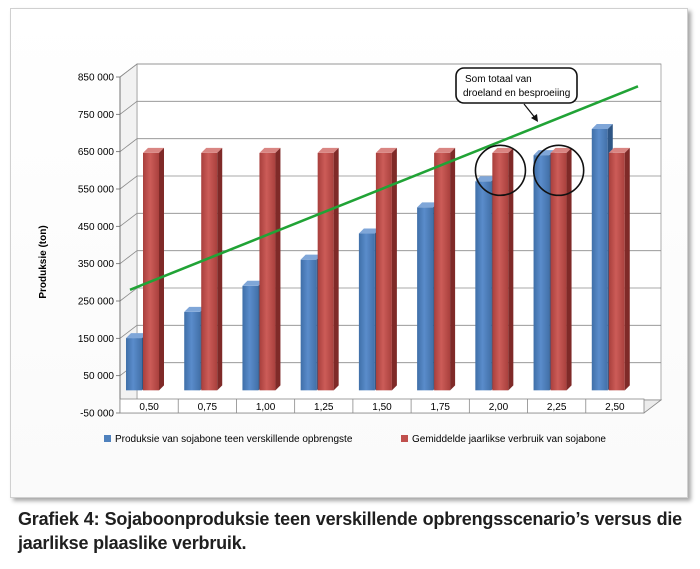 The width and height of the screenshot is (700, 569). Describe the element at coordinates (43, 261) in the screenshot. I see `y-axis-label: Produksie (ton)` at that location.